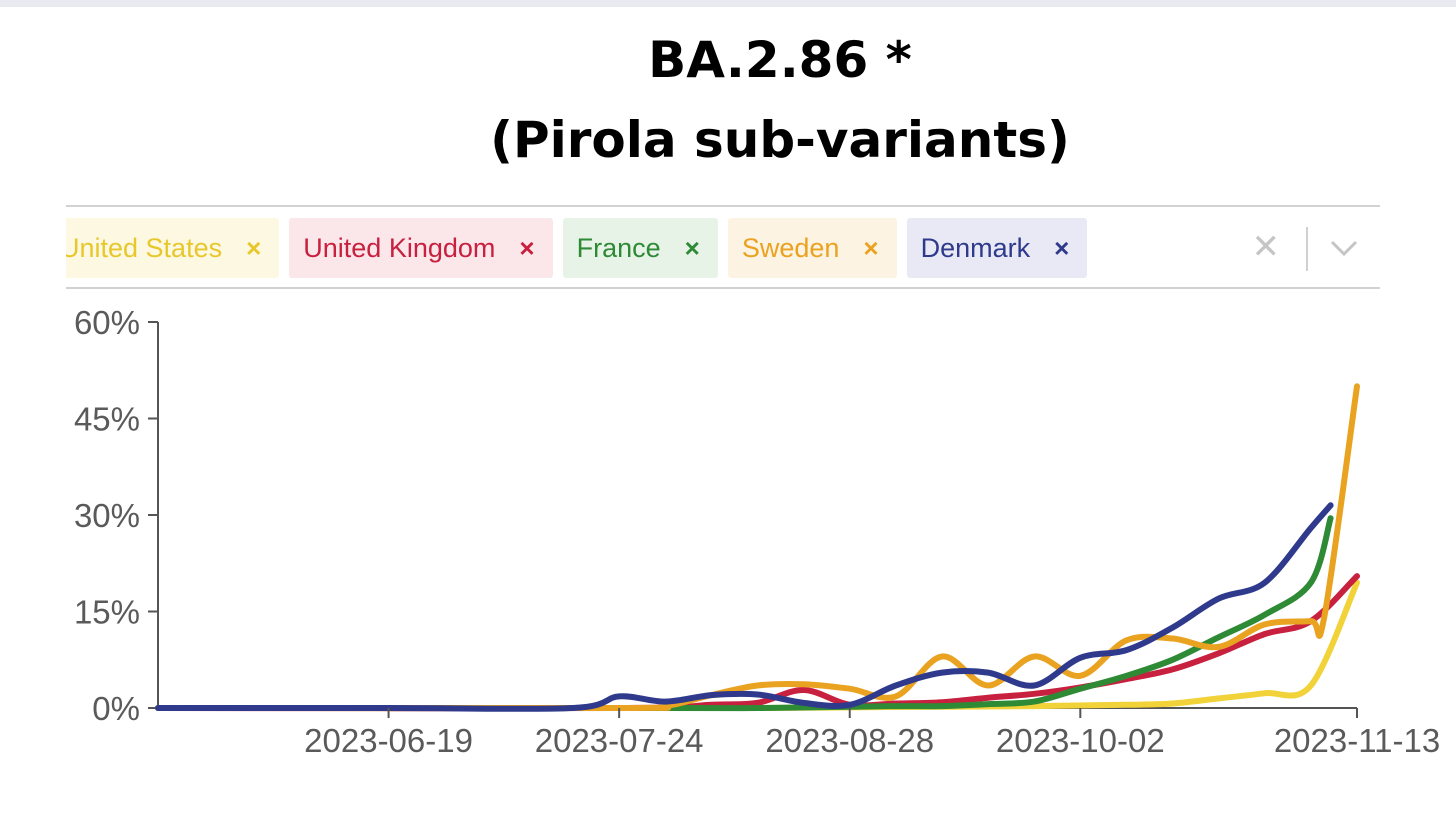  What do you see at coordinates (107, 515) in the screenshot?
I see `y-tick-label: 30%` at bounding box center [107, 515].